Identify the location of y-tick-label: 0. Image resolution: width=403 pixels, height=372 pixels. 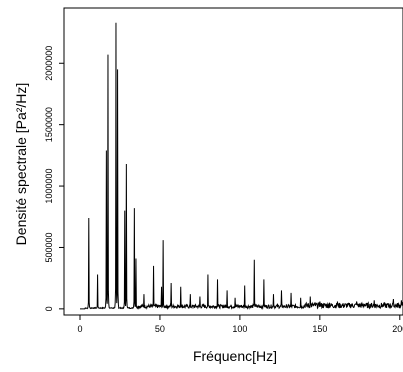
(49, 308).